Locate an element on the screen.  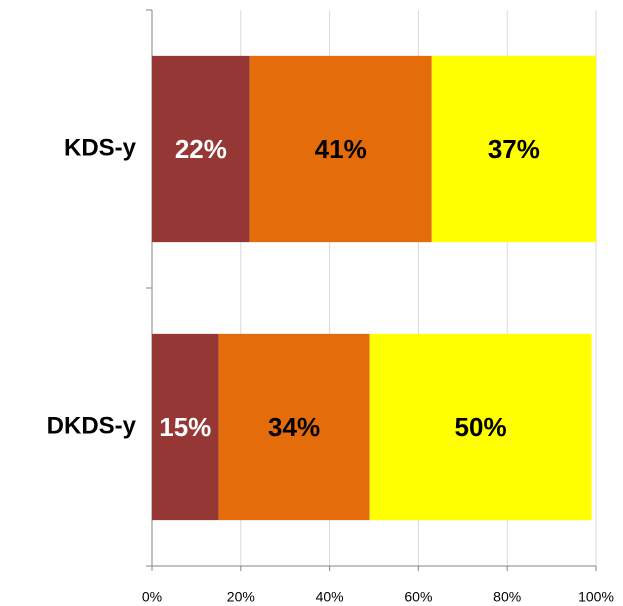
x-tick-label: 100% is located at coordinates (596, 597).